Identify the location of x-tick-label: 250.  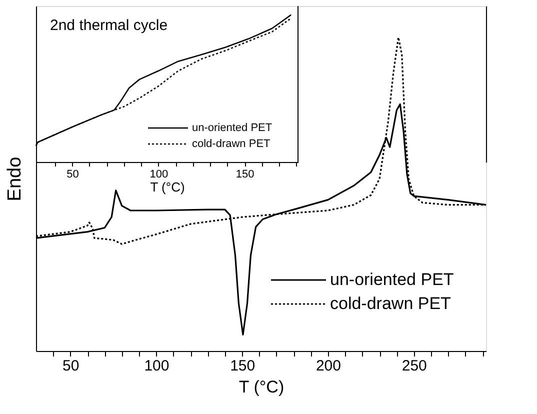
(414, 366).